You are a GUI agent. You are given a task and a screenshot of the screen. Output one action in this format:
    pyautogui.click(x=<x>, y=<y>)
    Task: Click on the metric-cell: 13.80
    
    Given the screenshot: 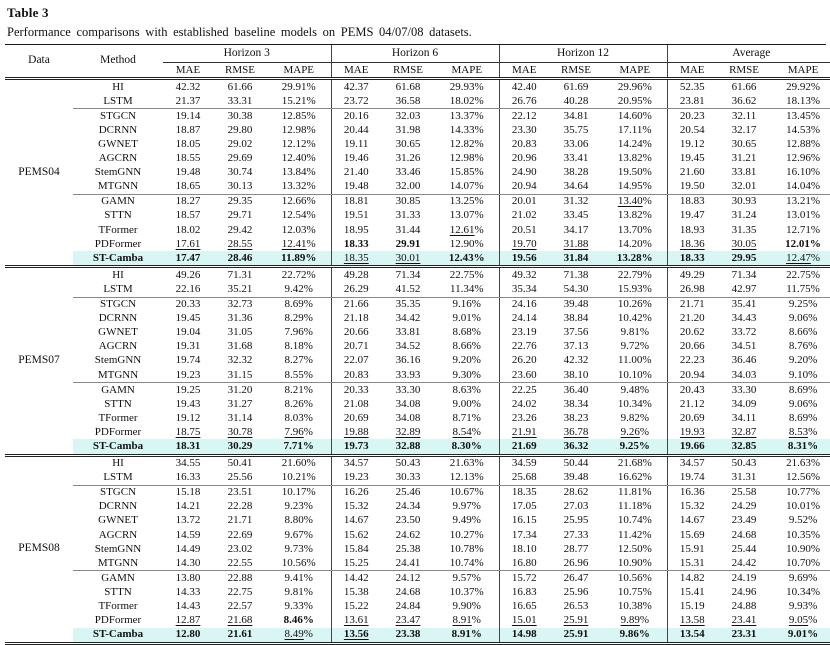 What is the action you would take?
    pyautogui.click(x=188, y=577)
    